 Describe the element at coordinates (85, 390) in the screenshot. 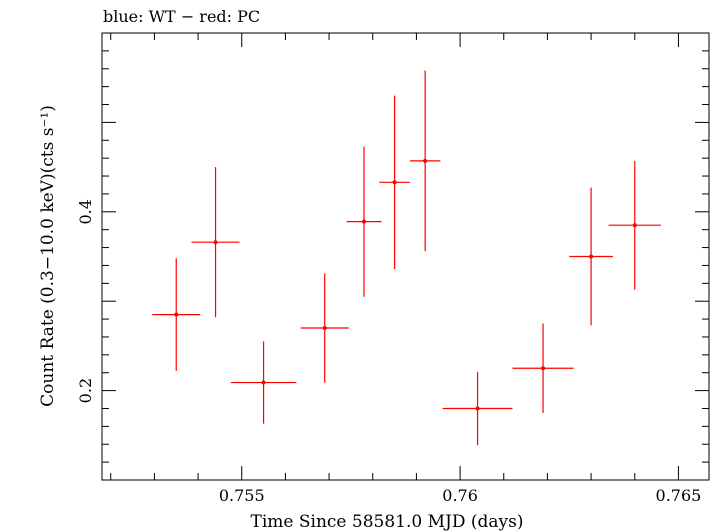

I see `y-tick-label: 0.2` at that location.